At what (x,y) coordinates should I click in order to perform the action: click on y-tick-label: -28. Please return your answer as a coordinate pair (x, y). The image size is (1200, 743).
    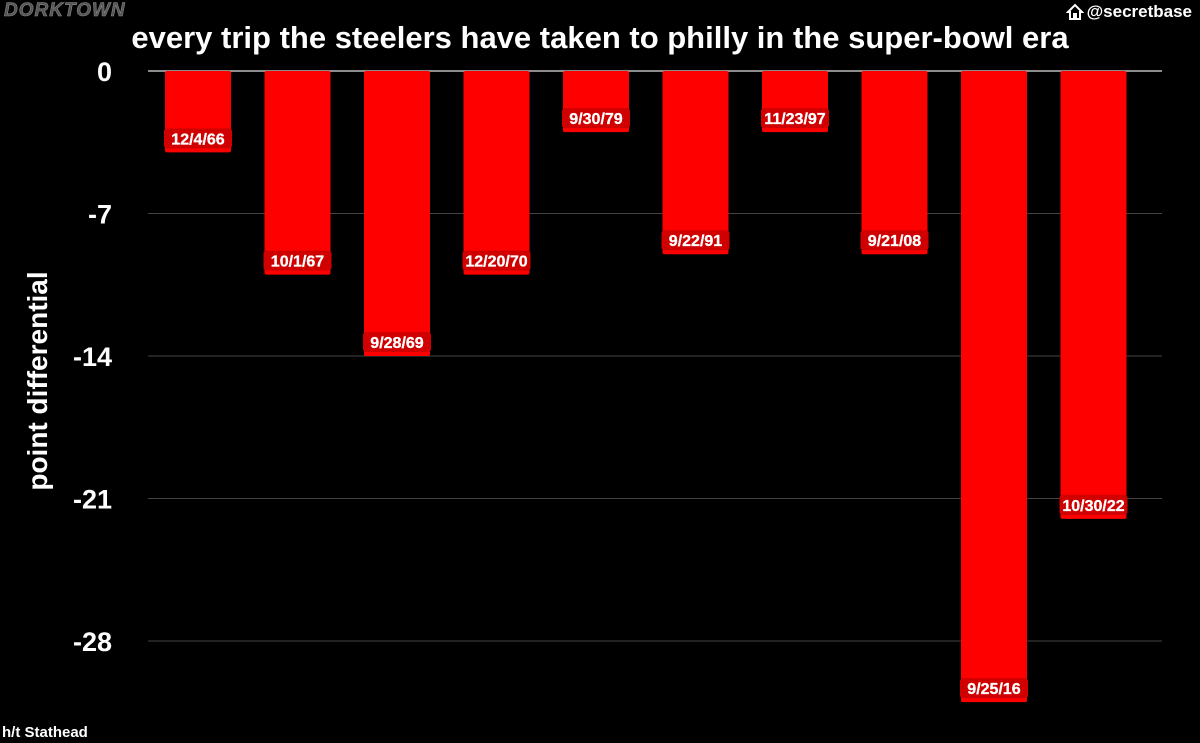
    Looking at the image, I should click on (92, 642).